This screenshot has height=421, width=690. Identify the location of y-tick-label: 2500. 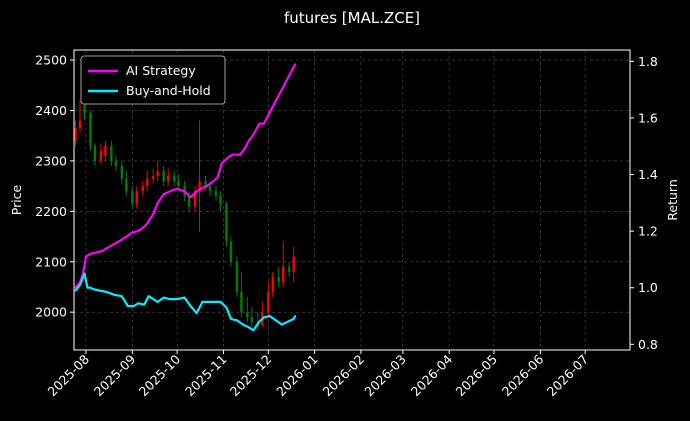
(51, 60).